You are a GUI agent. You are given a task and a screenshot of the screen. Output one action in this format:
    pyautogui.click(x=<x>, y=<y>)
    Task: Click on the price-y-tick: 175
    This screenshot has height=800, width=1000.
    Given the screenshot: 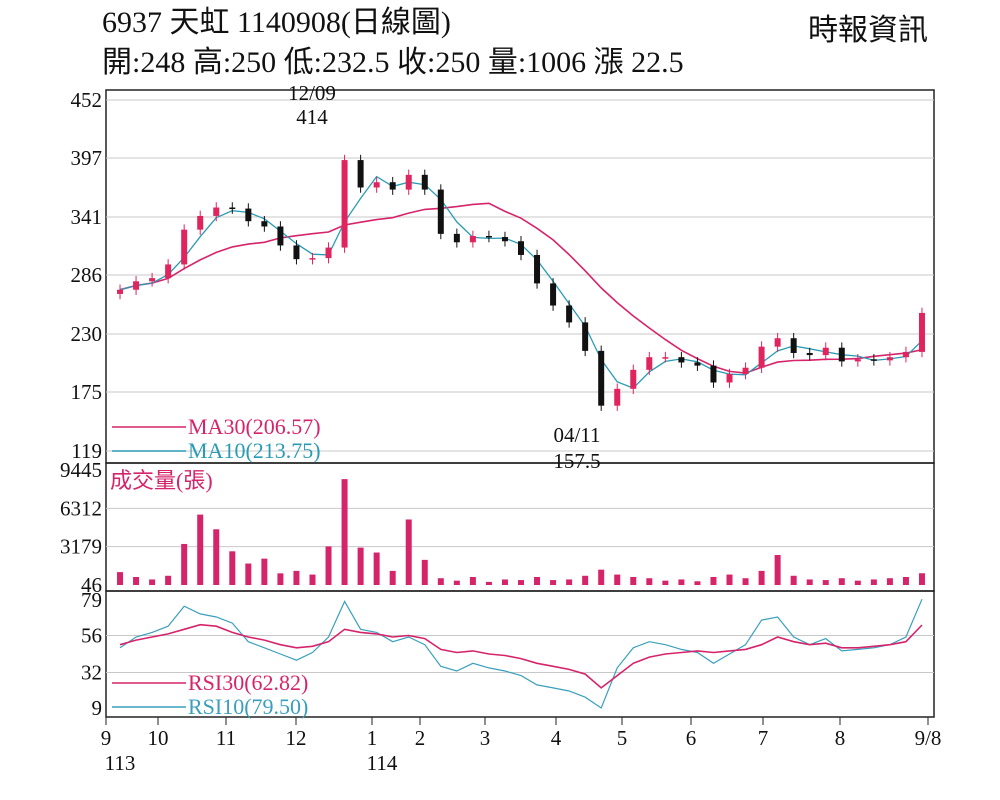 What is the action you would take?
    pyautogui.click(x=87, y=392)
    